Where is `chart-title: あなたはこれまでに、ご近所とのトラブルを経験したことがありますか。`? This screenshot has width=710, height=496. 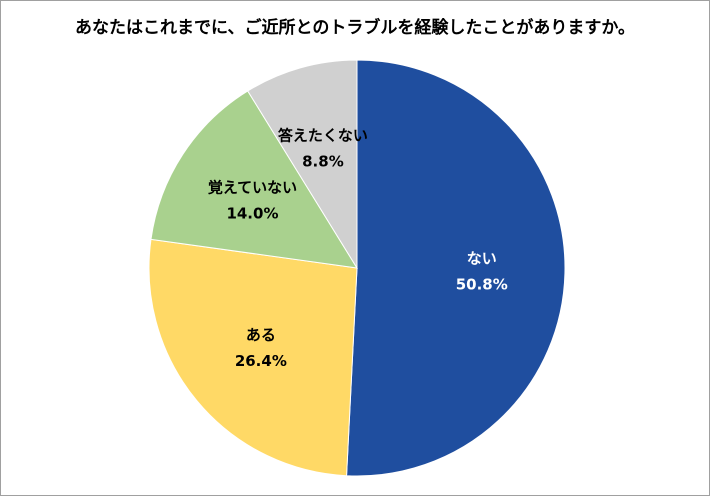 chart-title: あなたはこれまでに、ご近所とのトラブルを経験したことがありますか。 is located at coordinates (355, 27).